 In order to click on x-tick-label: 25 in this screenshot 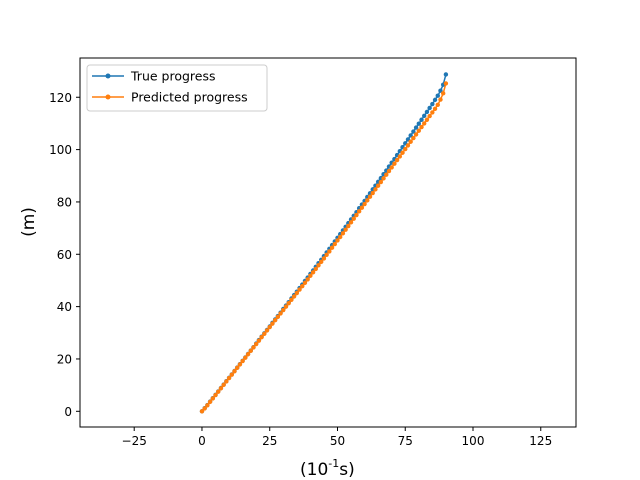, I will do `click(269, 441)`.